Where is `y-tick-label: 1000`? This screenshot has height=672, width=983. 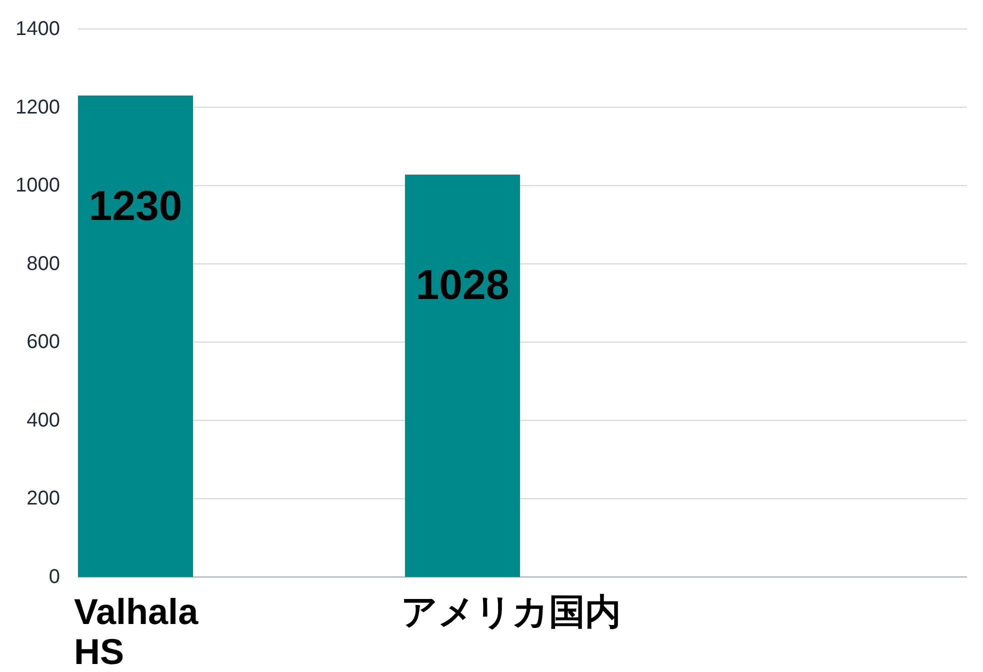
y-tick-label: 1000 is located at coordinates (38, 185).